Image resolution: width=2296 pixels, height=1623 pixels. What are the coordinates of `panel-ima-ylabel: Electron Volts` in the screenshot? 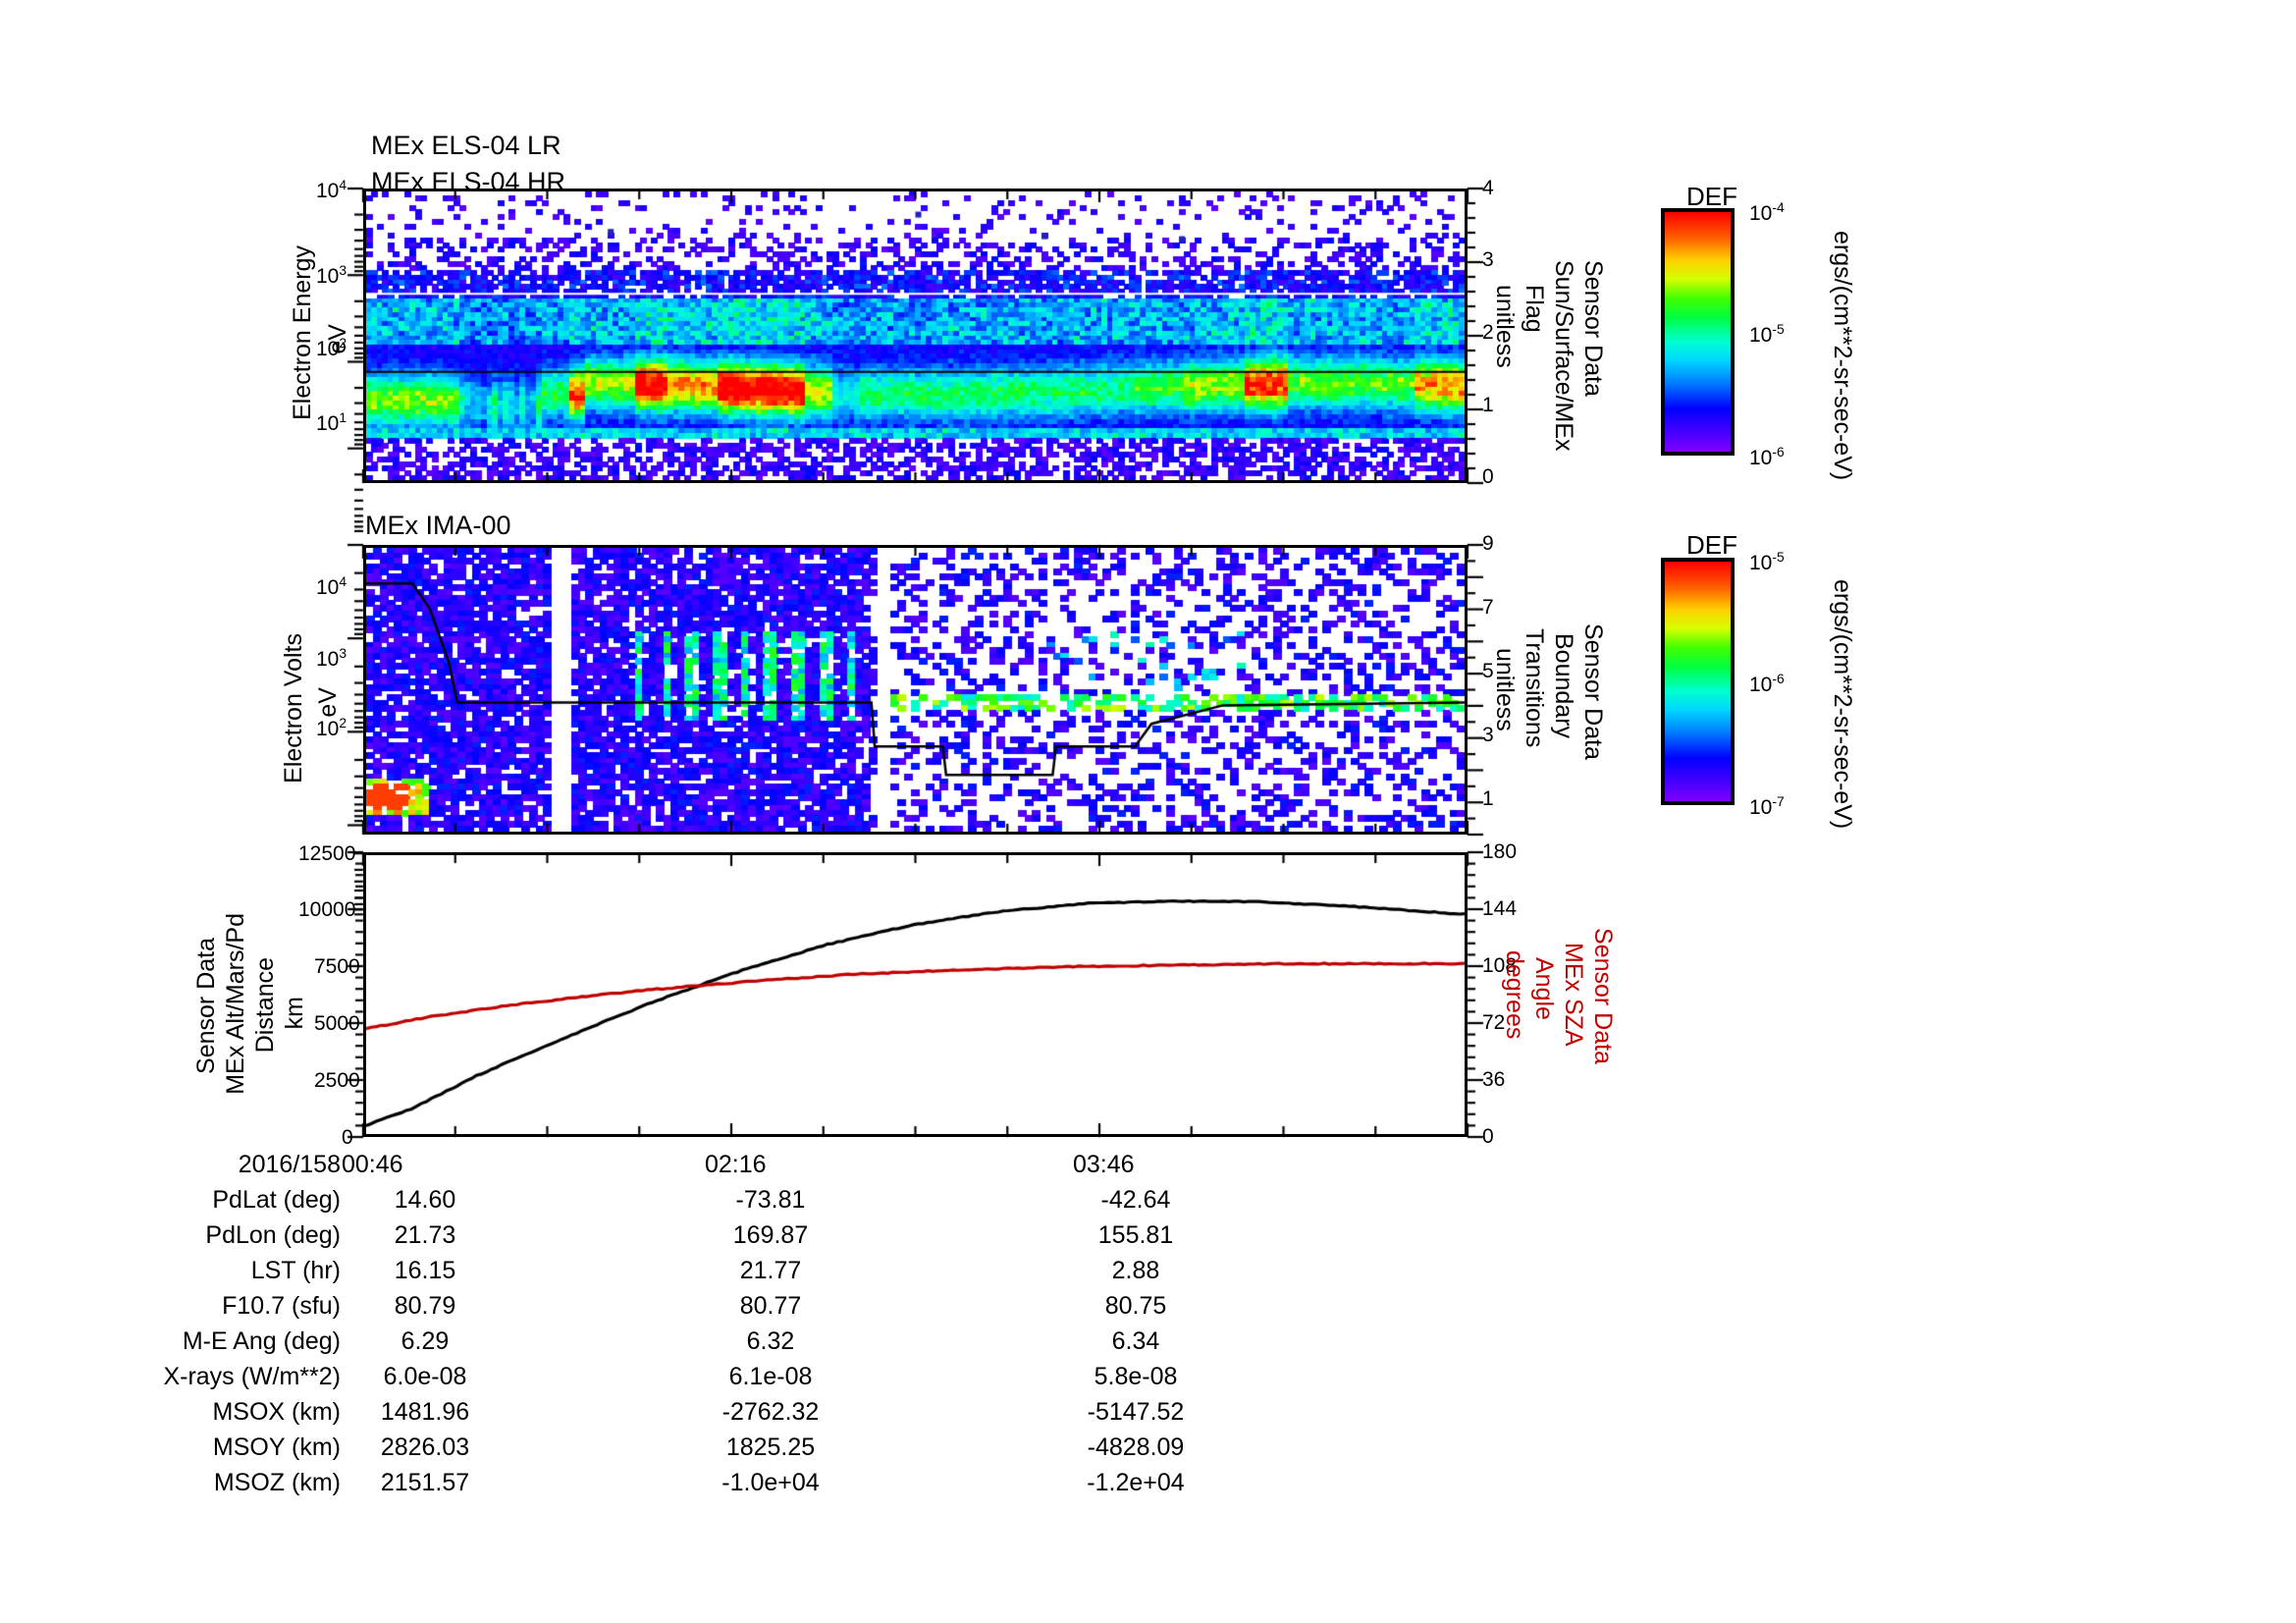 It's located at (294, 708).